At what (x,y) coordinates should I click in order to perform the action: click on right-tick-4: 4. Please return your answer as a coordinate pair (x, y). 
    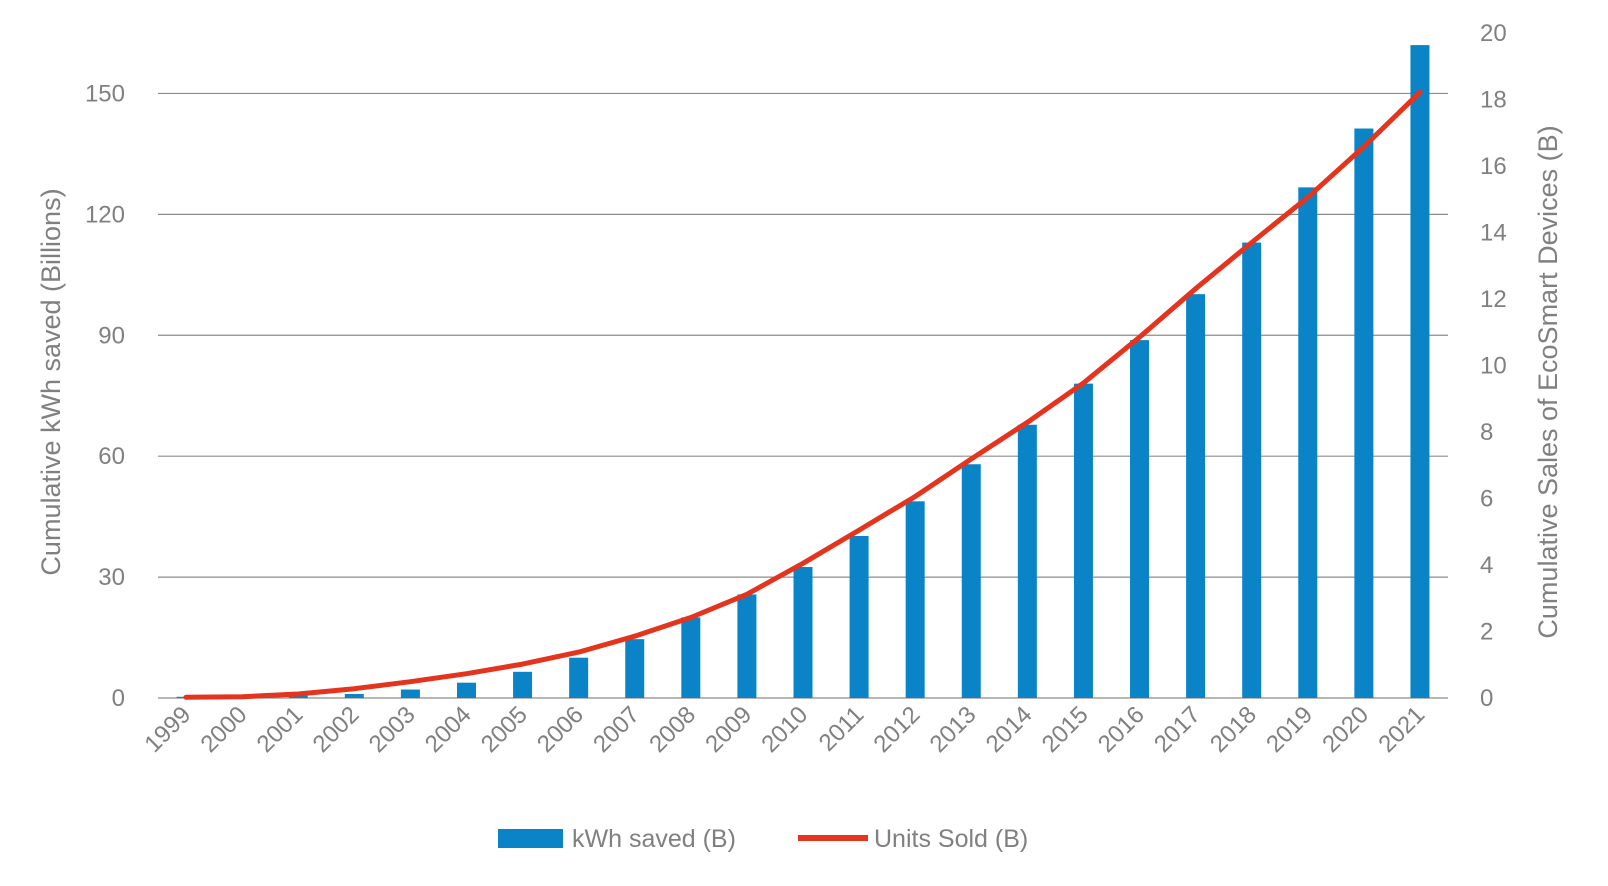
    Looking at the image, I should click on (1486, 565).